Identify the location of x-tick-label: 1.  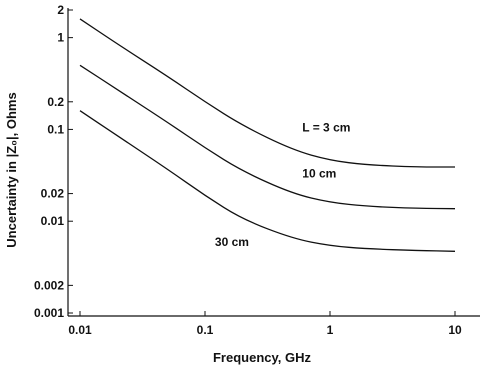
(330, 330).